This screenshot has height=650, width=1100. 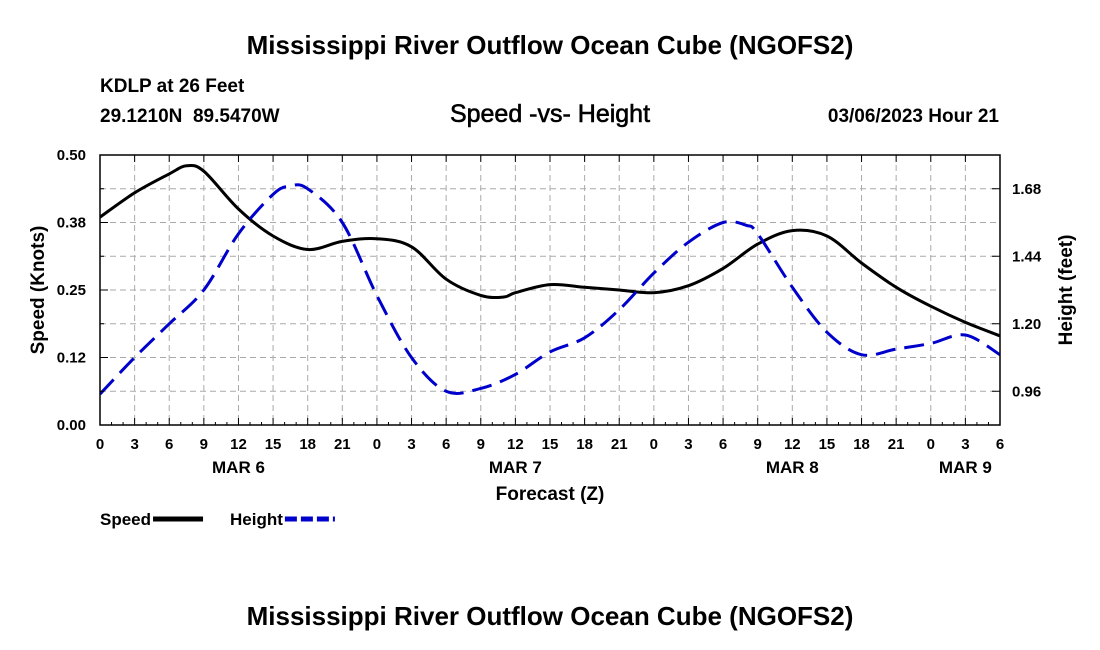 What do you see at coordinates (1027, 256) in the screenshot?
I see `y2-tick-label: 1.44` at bounding box center [1027, 256].